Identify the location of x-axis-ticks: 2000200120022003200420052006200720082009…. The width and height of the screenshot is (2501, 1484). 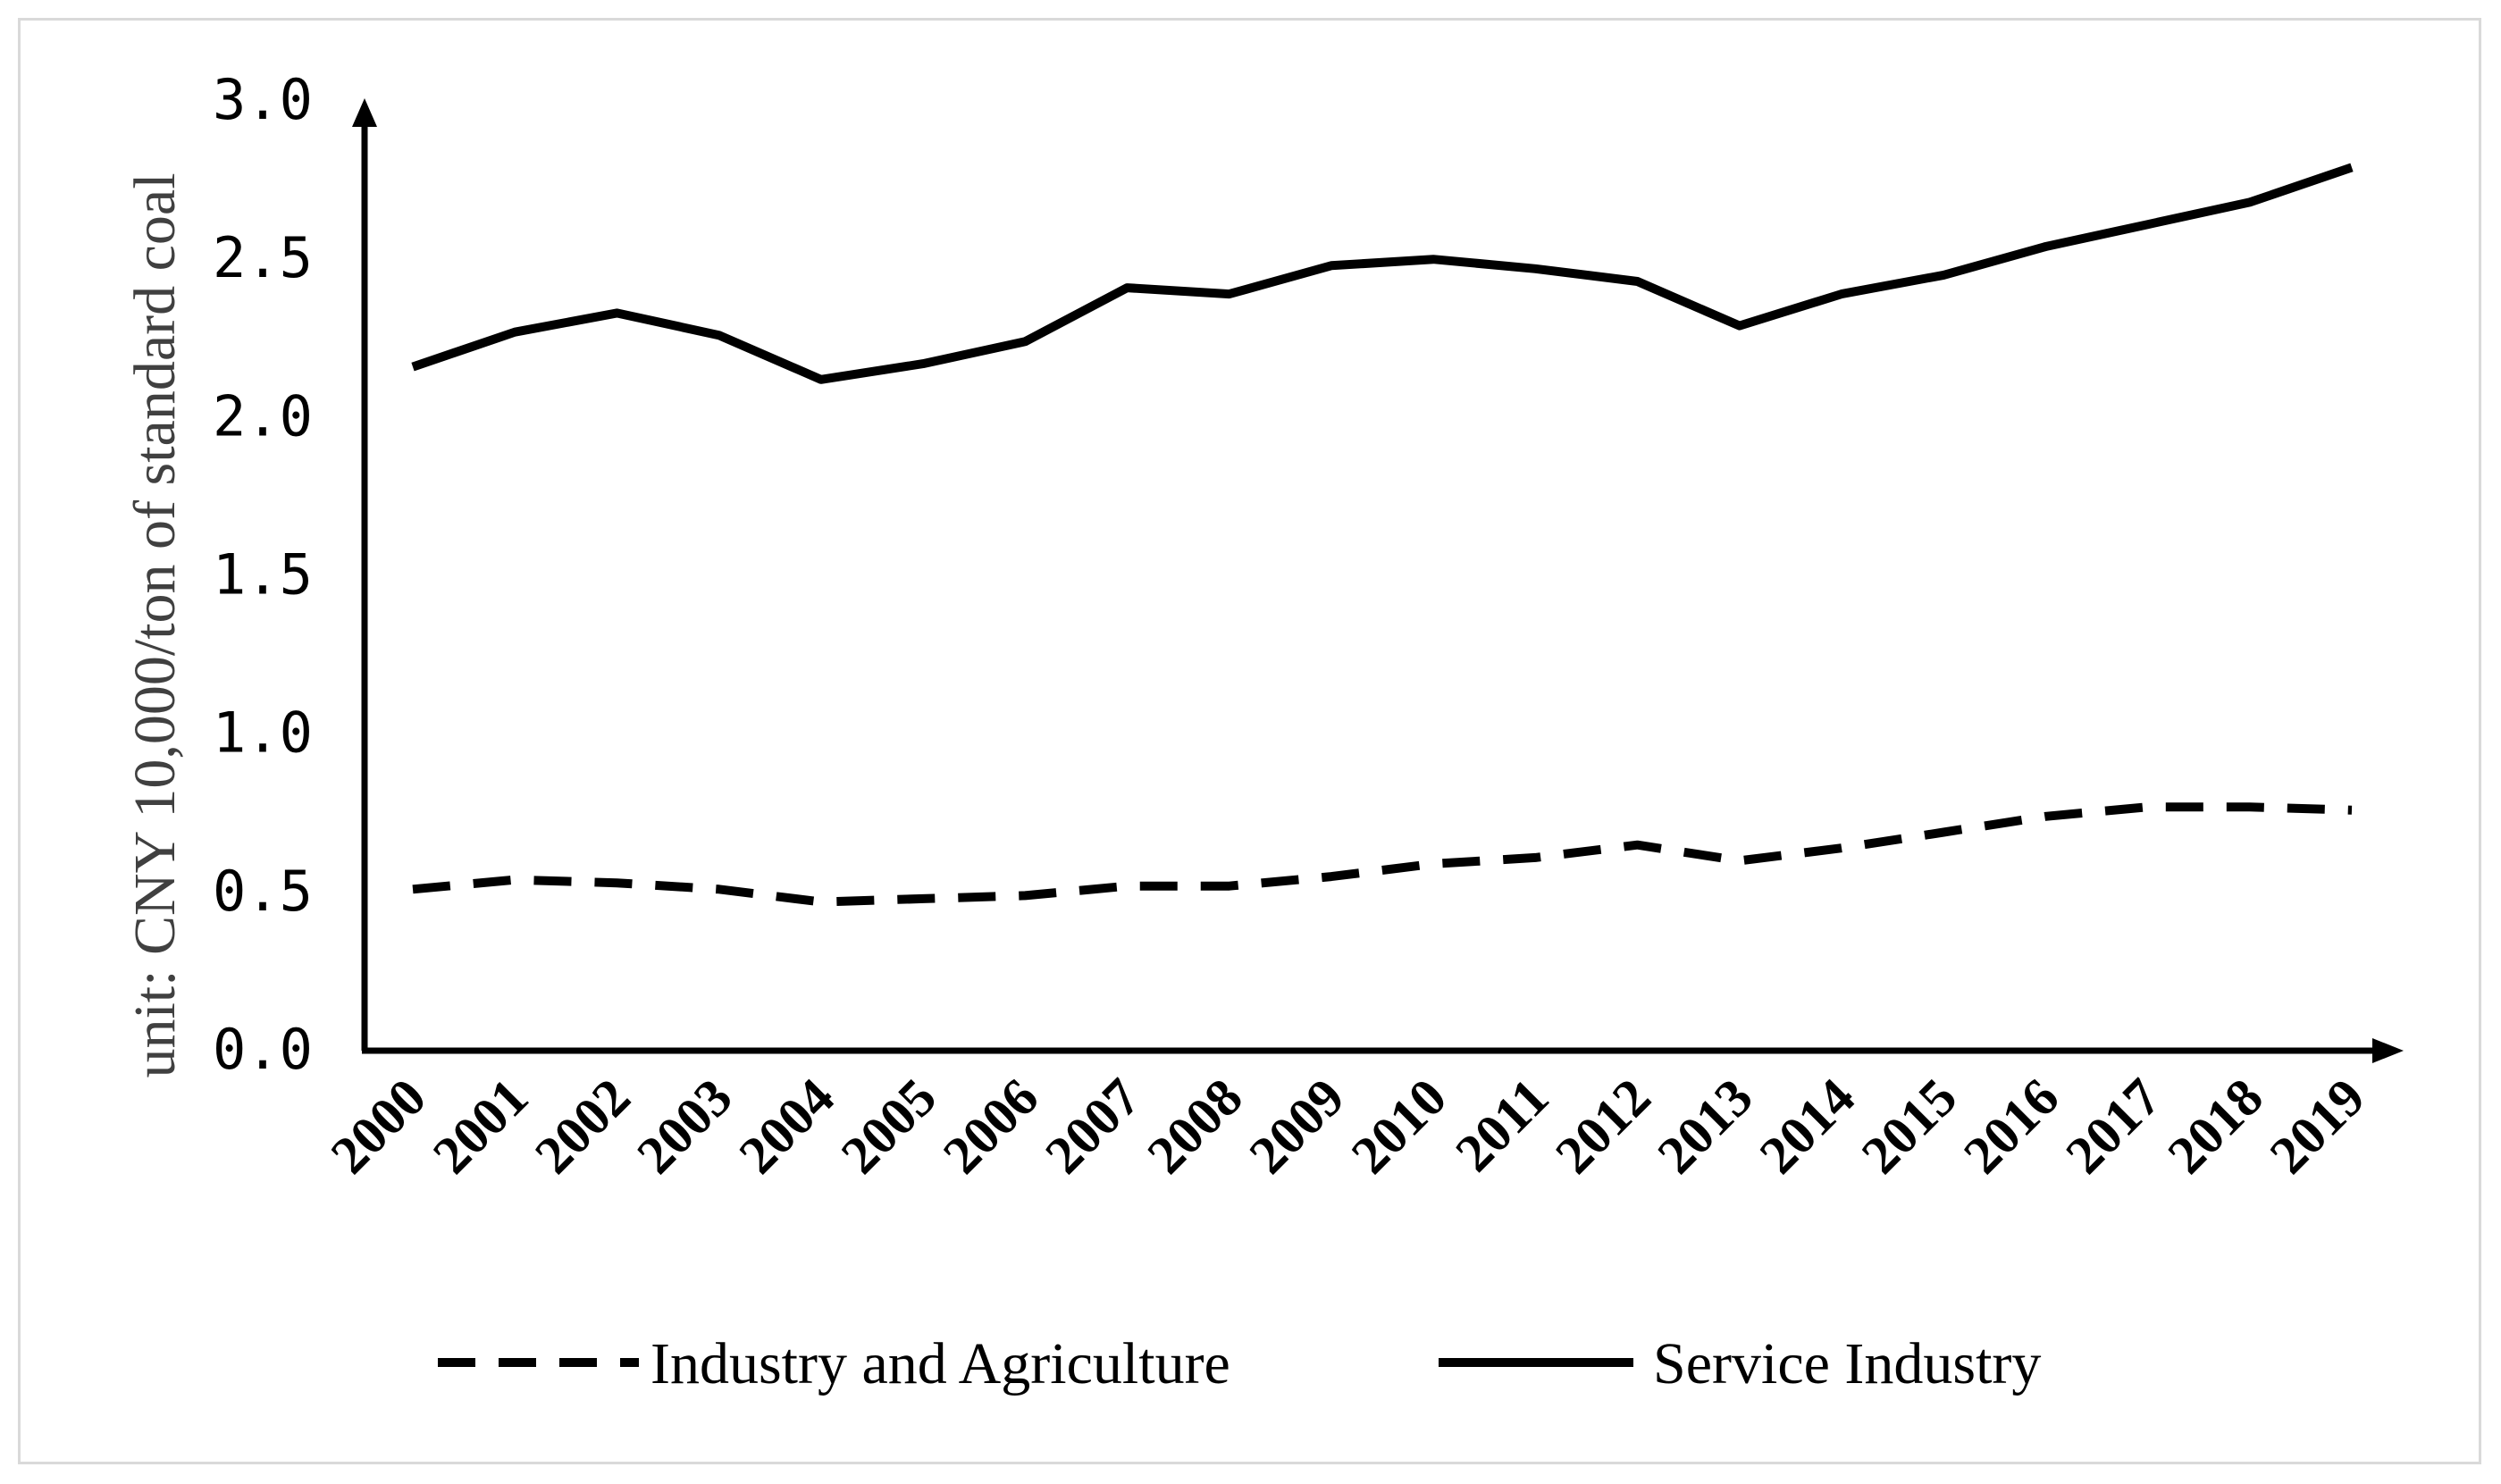
(1348, 1127).